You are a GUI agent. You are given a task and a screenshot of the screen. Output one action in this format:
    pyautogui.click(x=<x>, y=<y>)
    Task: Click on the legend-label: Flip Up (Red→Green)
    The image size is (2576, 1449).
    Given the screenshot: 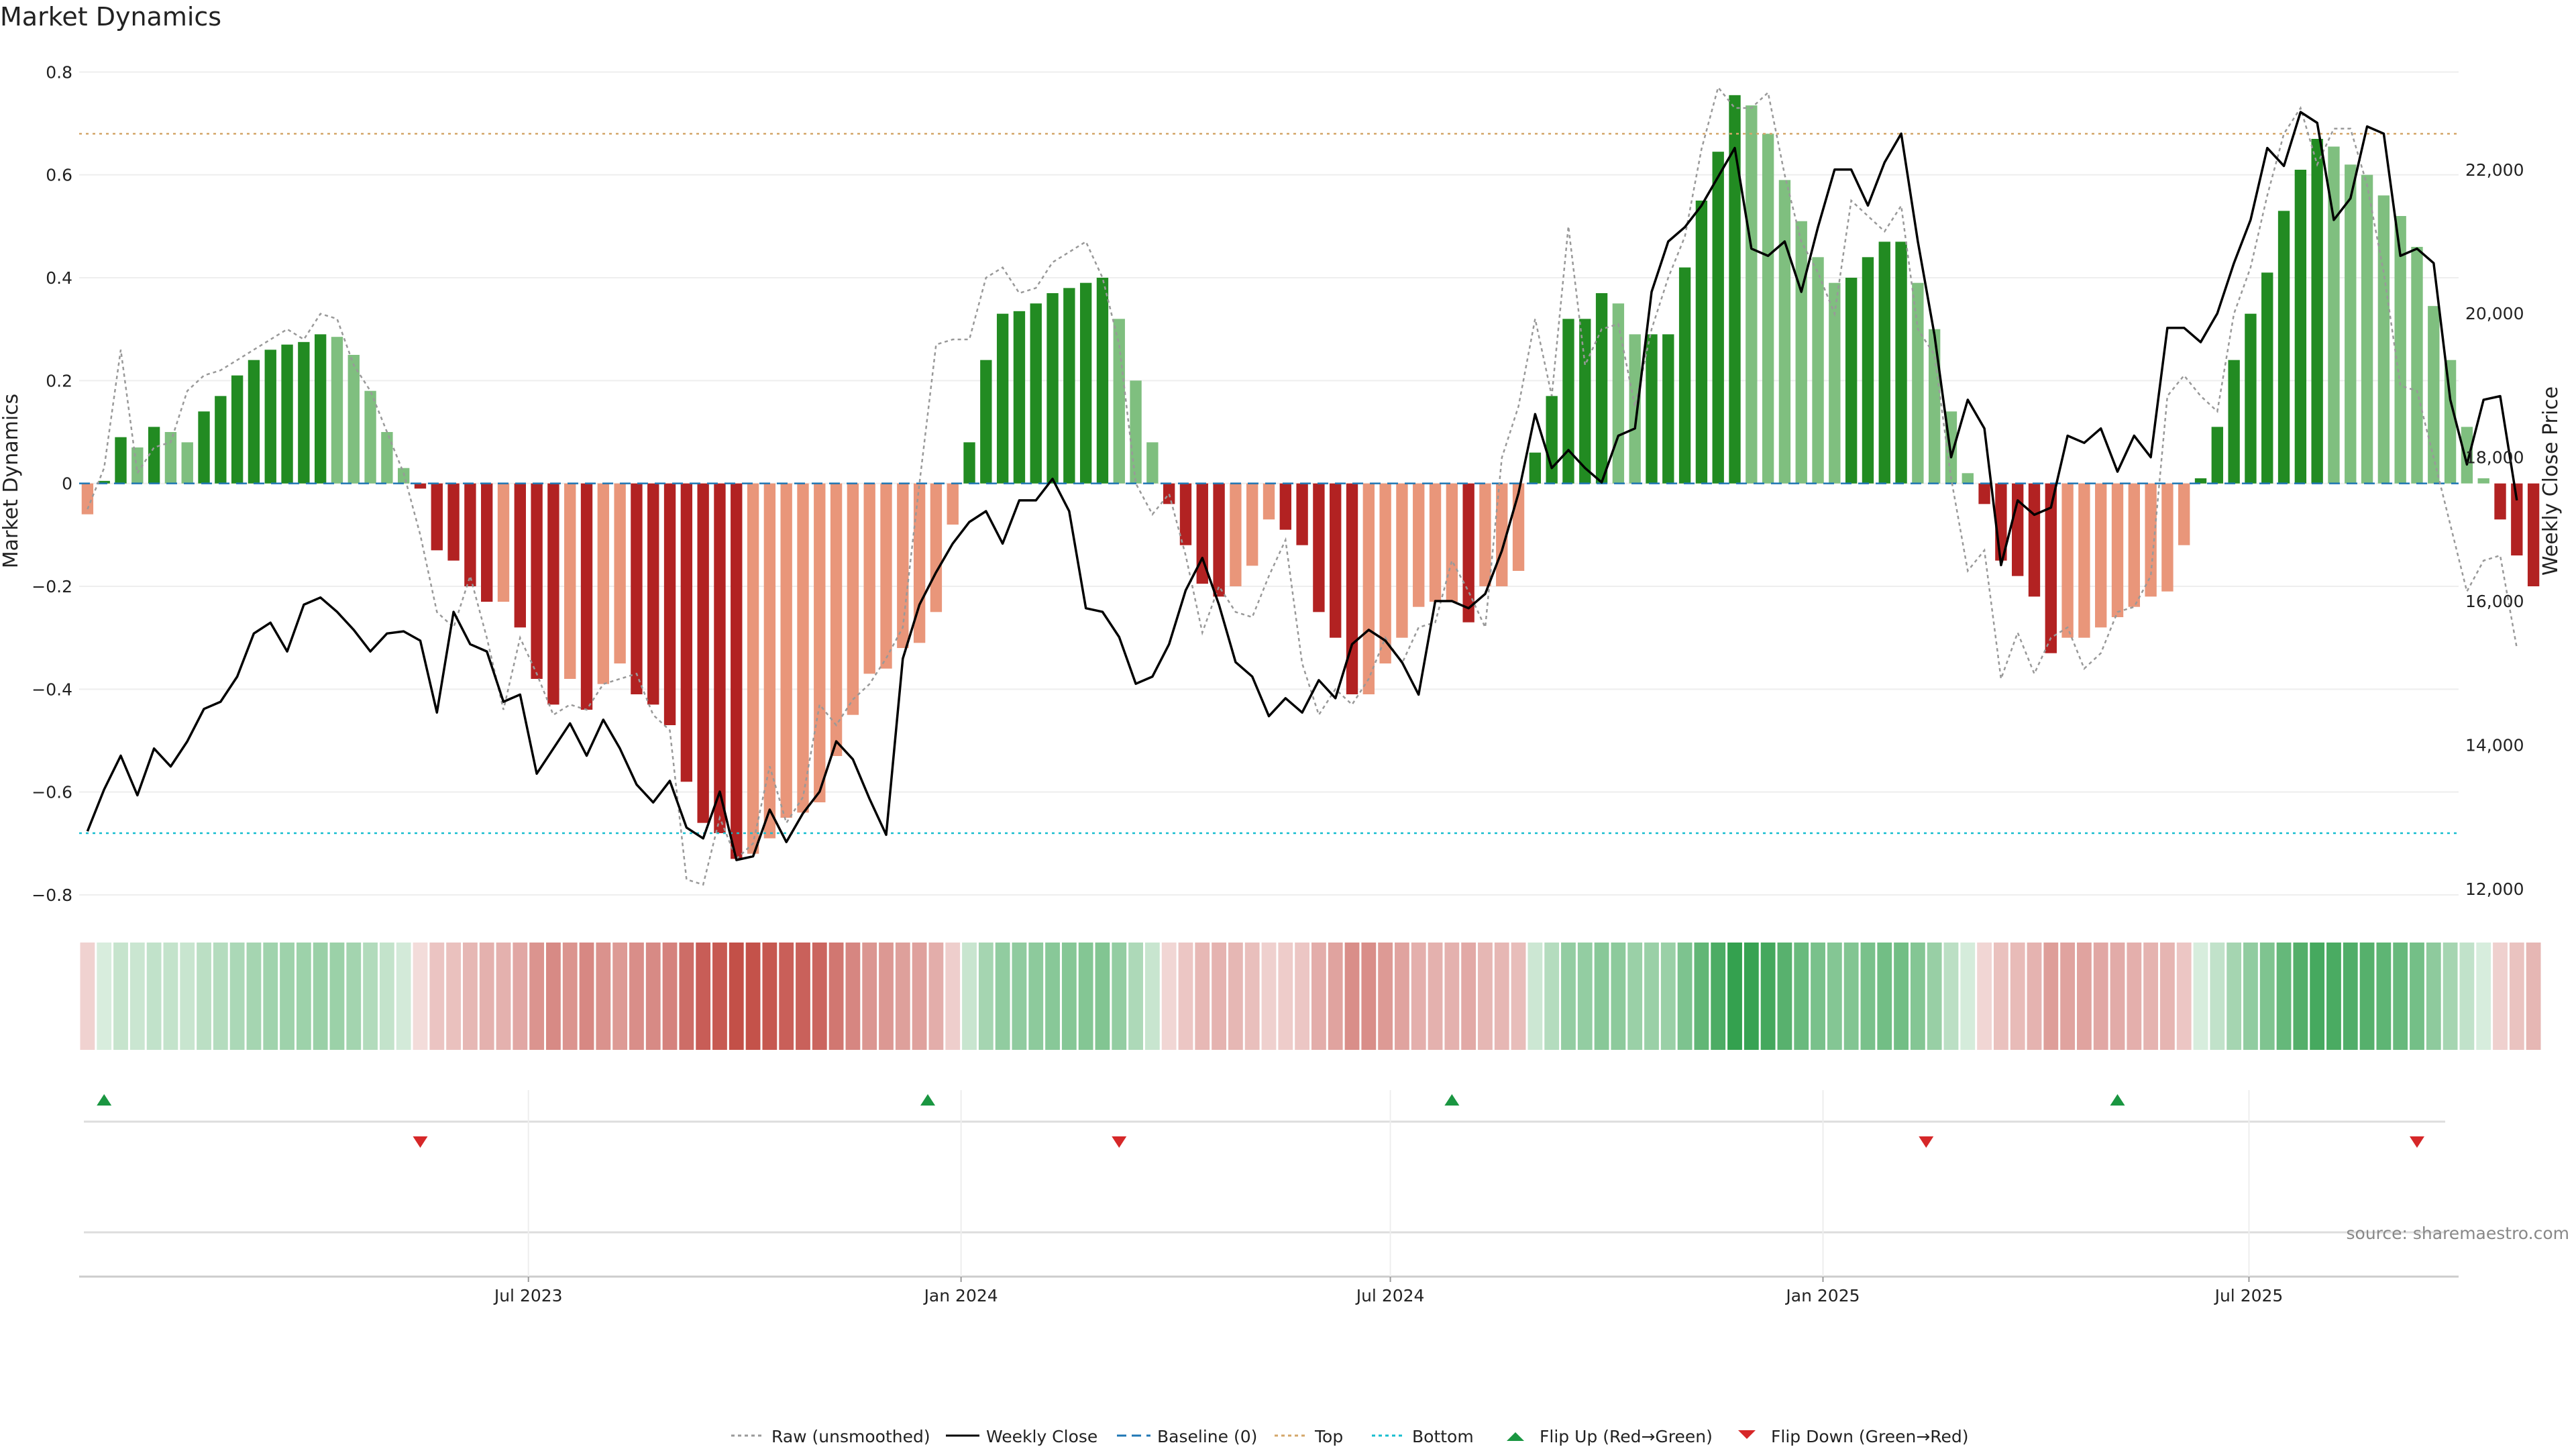 What is the action you would take?
    pyautogui.click(x=1626, y=1436)
    